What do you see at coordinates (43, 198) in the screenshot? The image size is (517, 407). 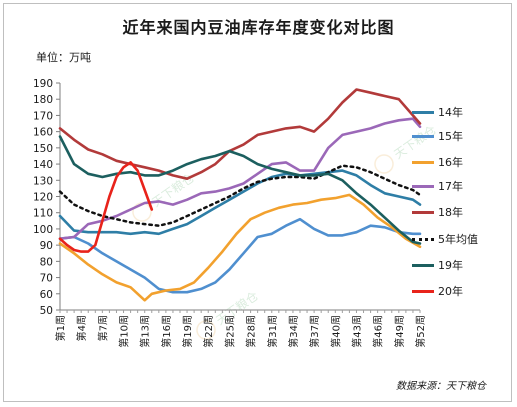 I see `y-tick-label: 120` at bounding box center [43, 198].